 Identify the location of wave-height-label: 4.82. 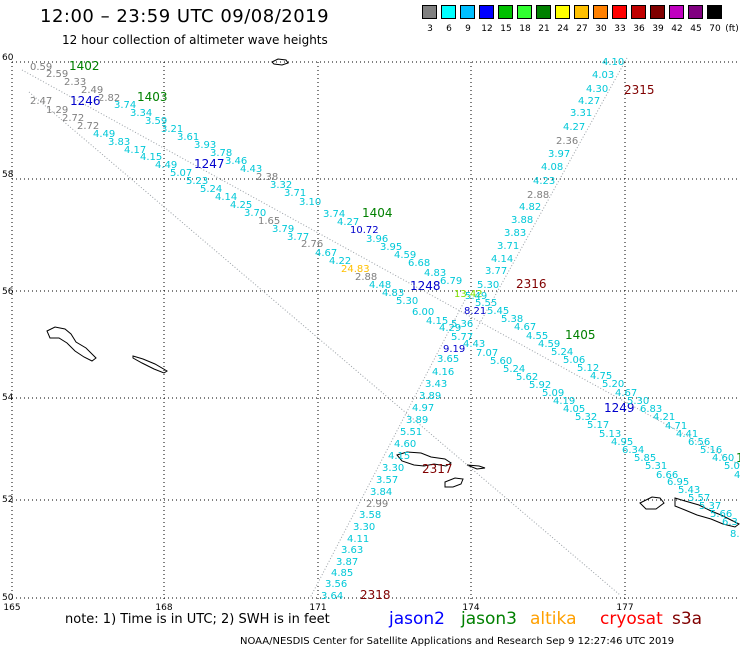
(530, 207).